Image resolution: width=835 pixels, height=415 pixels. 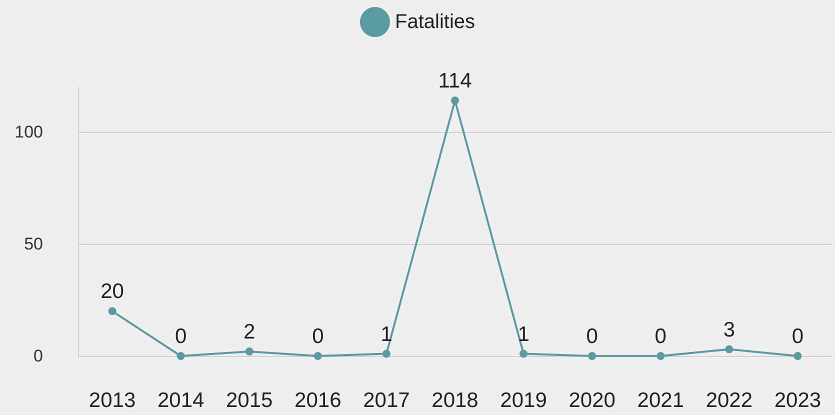 What do you see at coordinates (180, 400) in the screenshot?
I see `x-tick-label: 2014` at bounding box center [180, 400].